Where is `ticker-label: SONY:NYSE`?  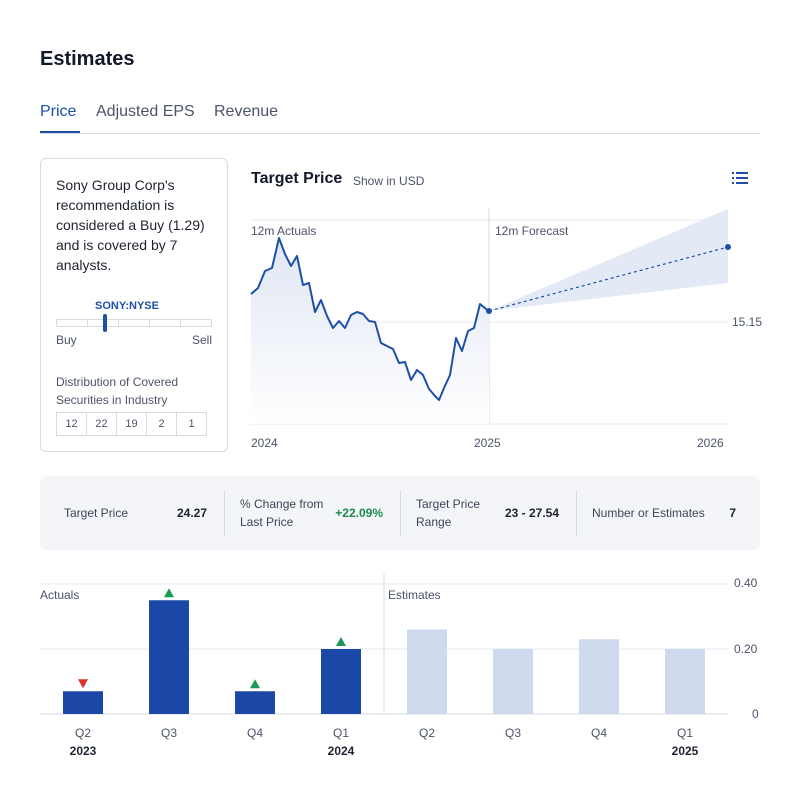
ticker-label: SONY:NYSE is located at coordinates (127, 306).